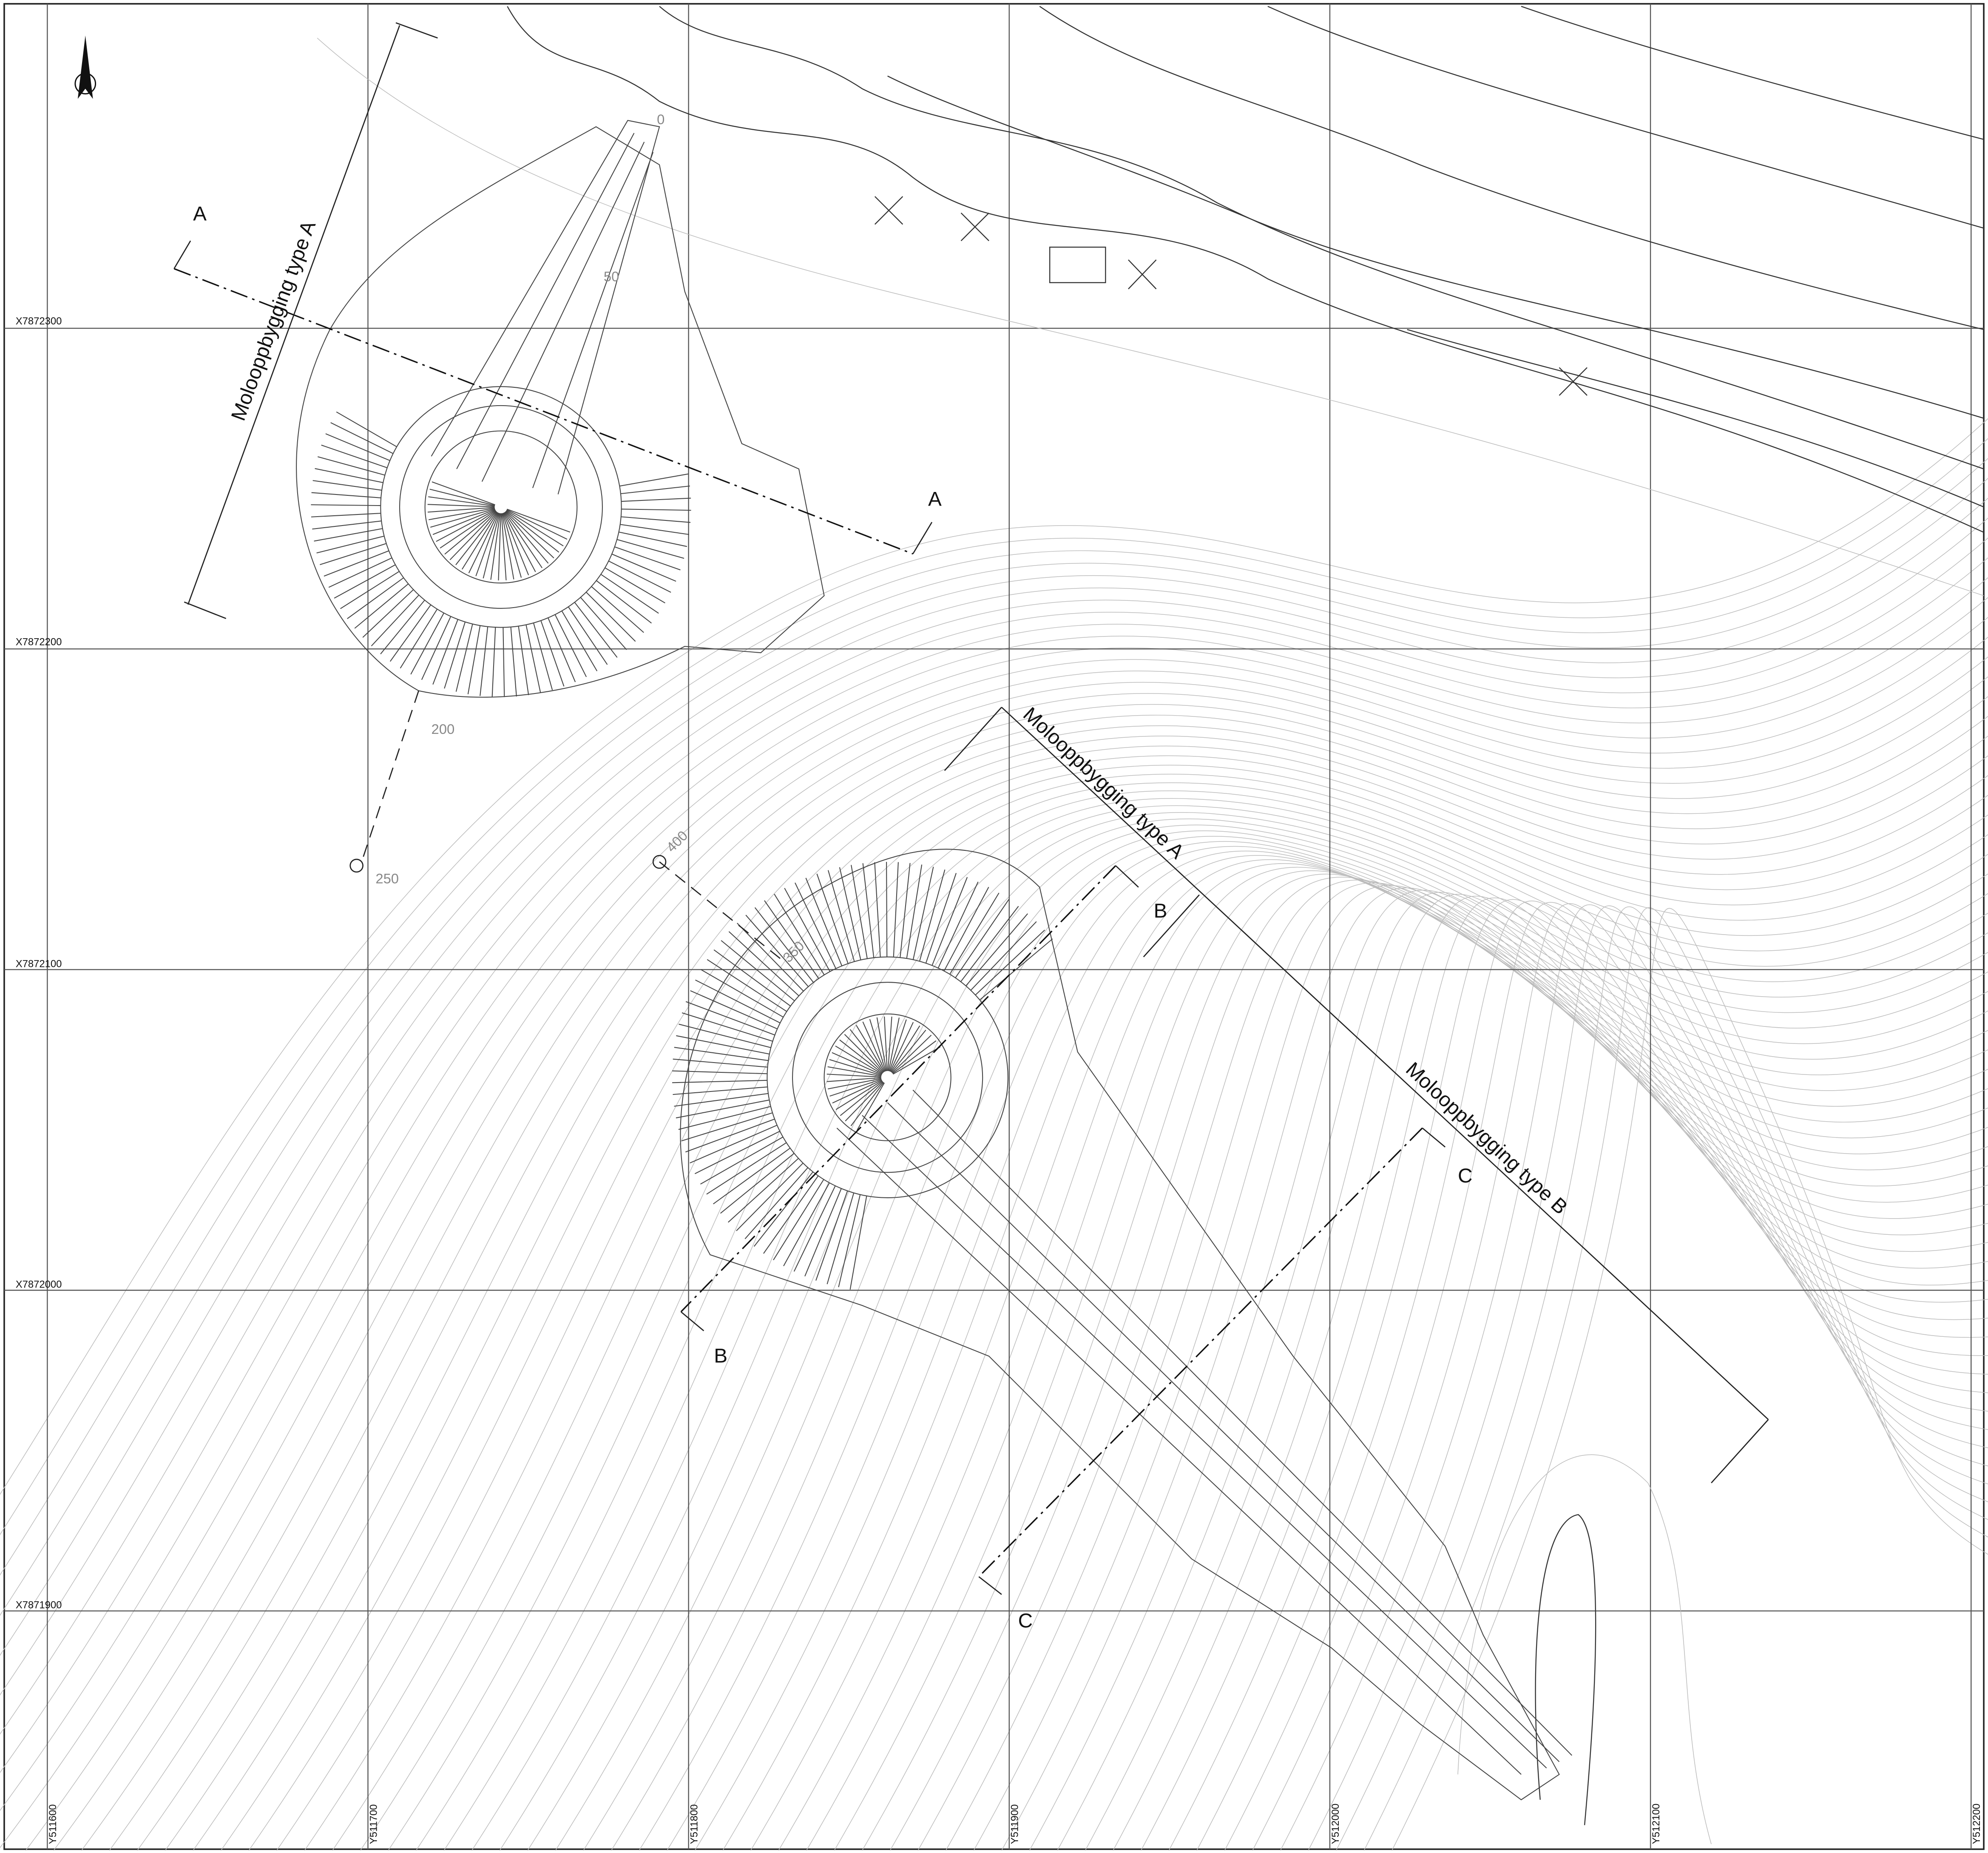 This screenshot has width=1988, height=1853. What do you see at coordinates (560, 409) in the screenshot?
I see `breakwater-north` at bounding box center [560, 409].